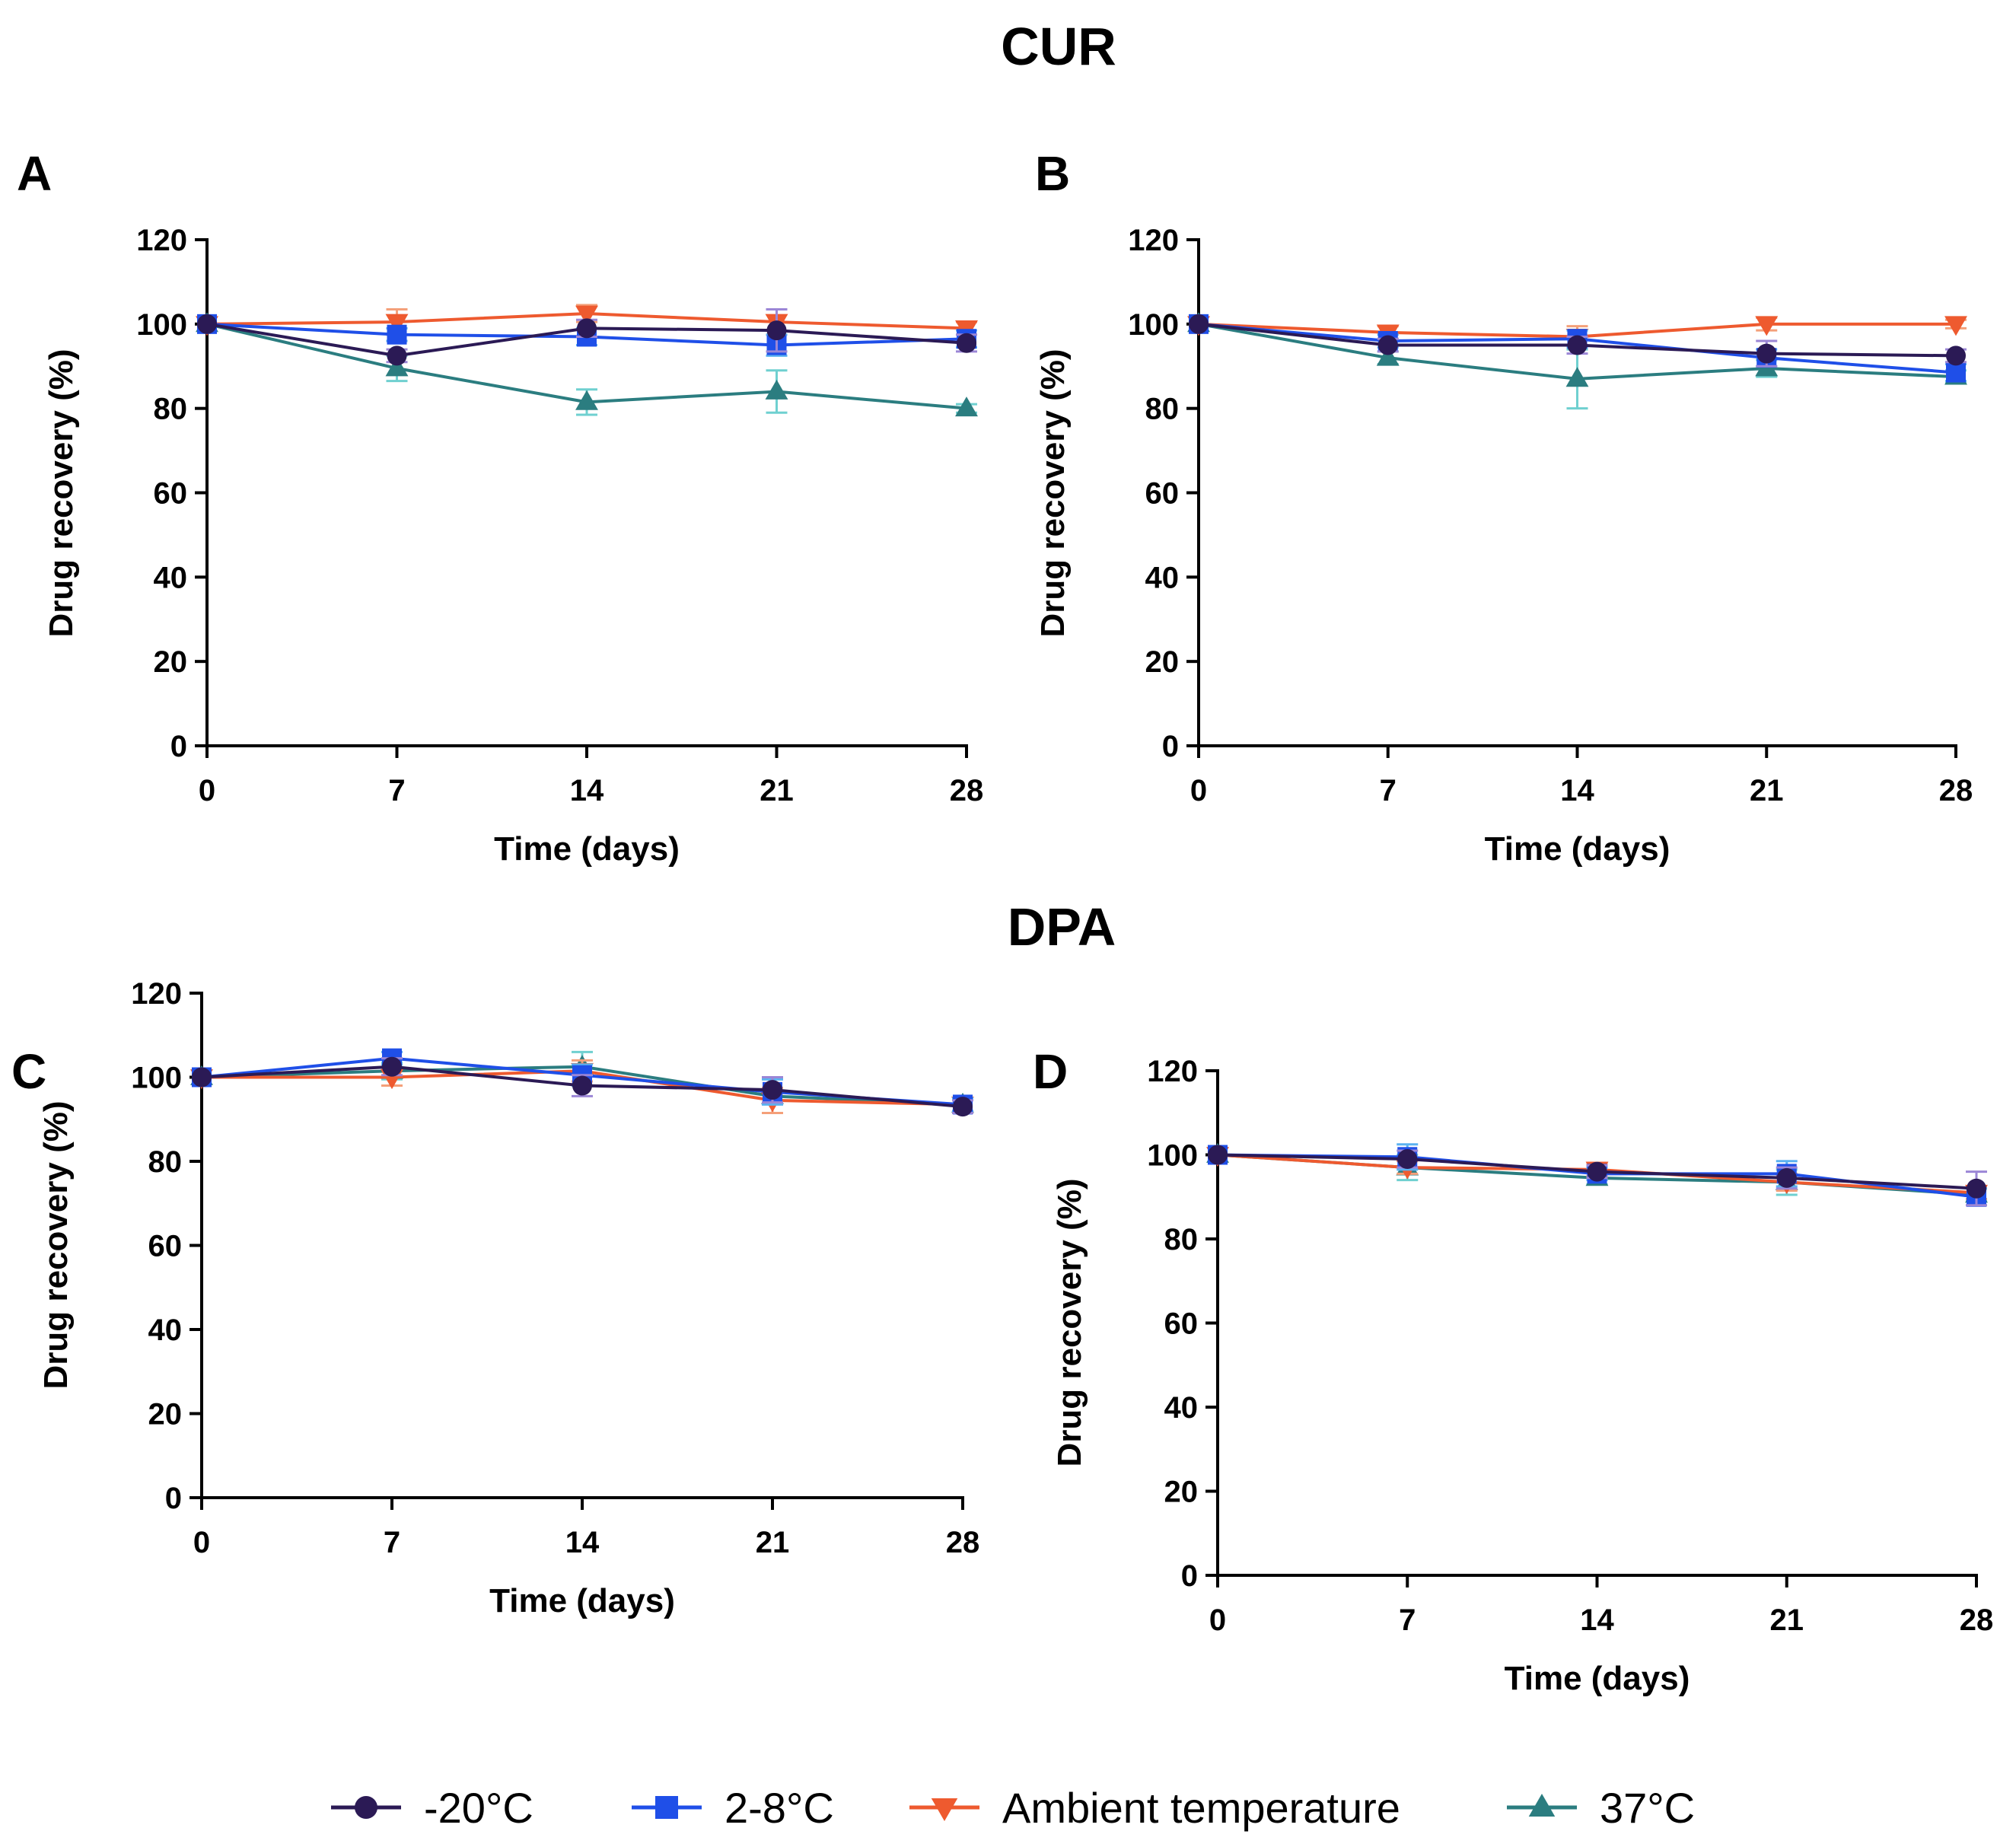  What do you see at coordinates (1062, 927) in the screenshot?
I see `section-title-dpa: DPA` at bounding box center [1062, 927].